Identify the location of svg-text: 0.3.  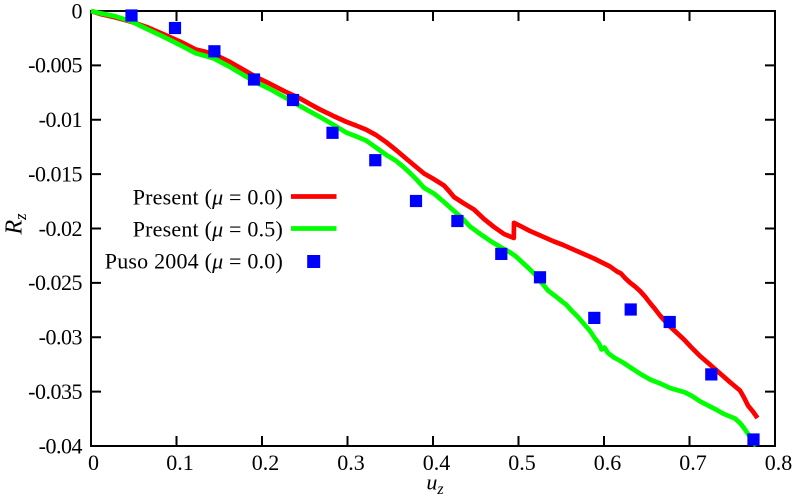
(351, 462).